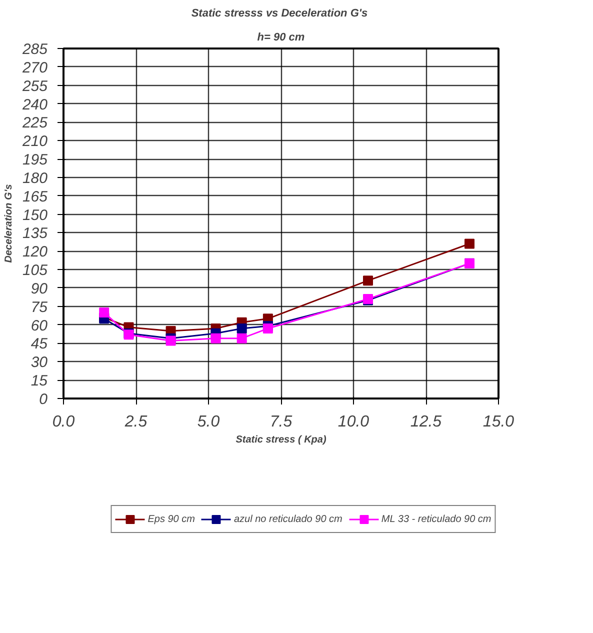  Describe the element at coordinates (39, 289) in the screenshot. I see `y-tick-label: 90` at that location.